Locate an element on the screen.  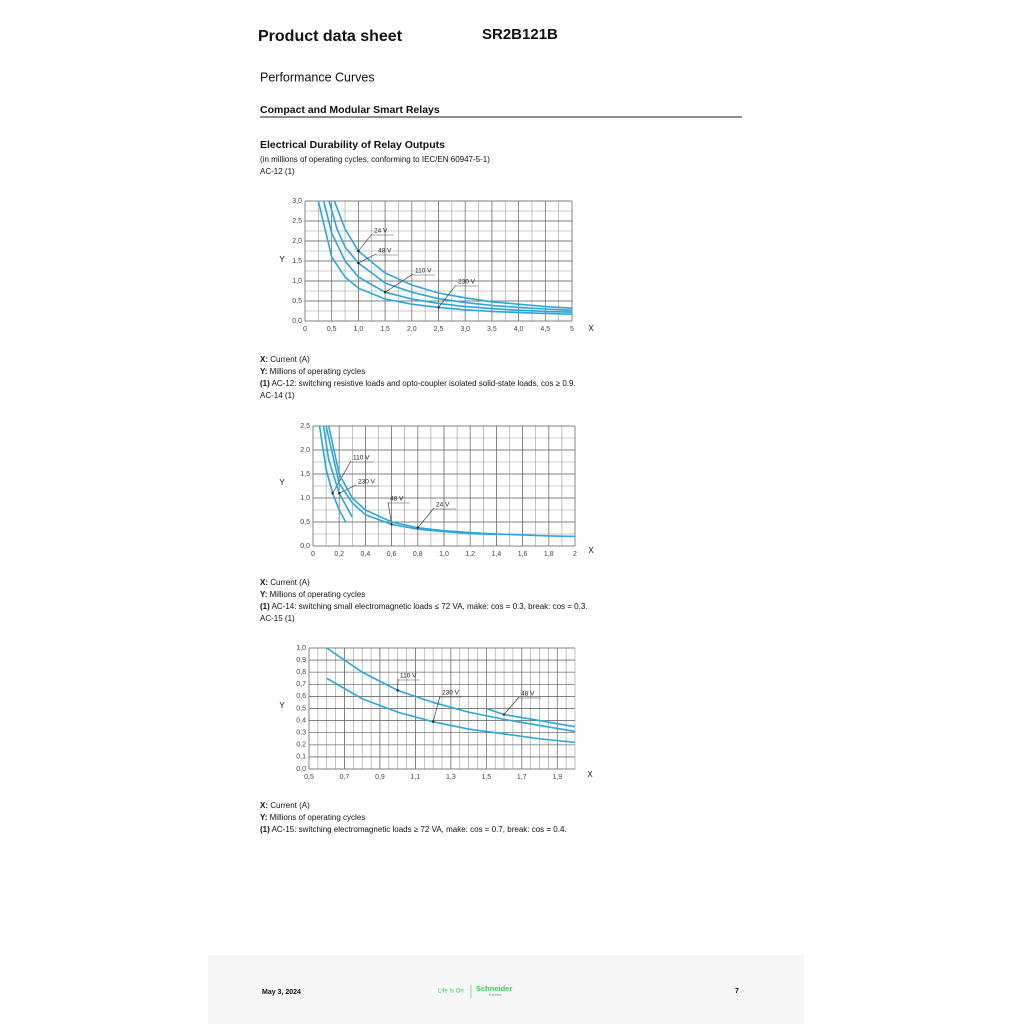
x-tick-label: 0,6 is located at coordinates (392, 554).